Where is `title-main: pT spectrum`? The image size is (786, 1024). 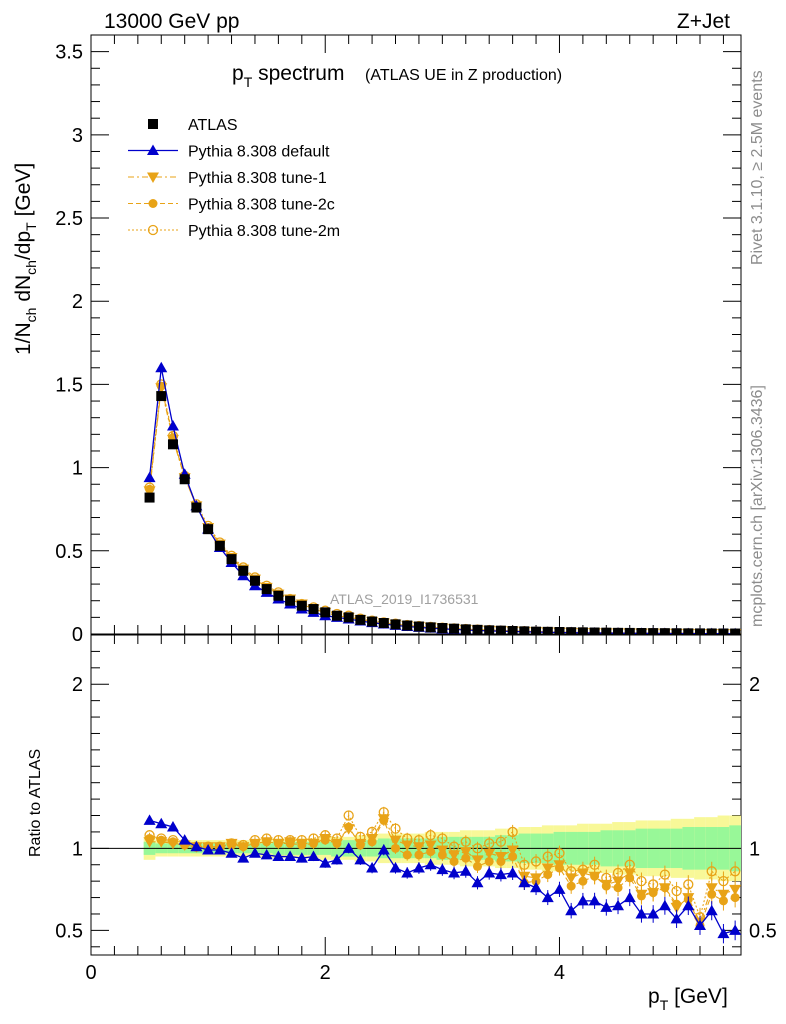
title-main: pT spectrum is located at coordinates (288, 76).